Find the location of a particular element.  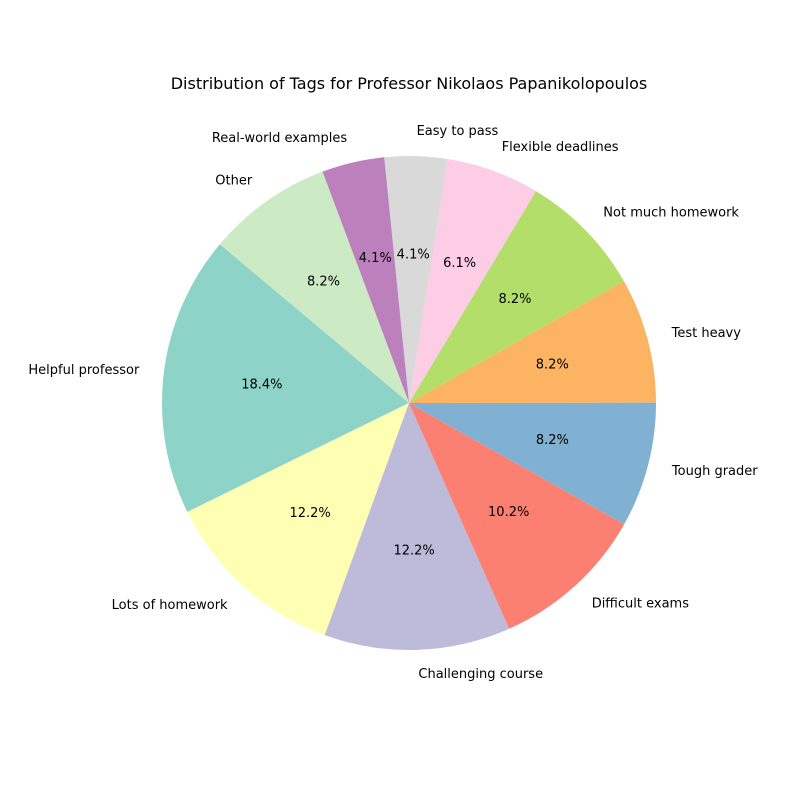

category-label-other: Other is located at coordinates (234, 181).